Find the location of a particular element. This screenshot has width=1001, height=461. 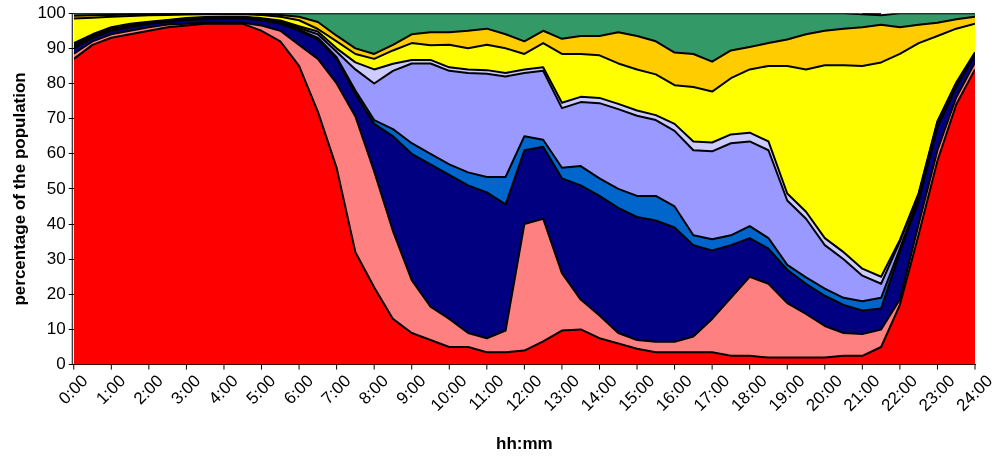

y-axis-title: percentage of the population is located at coordinates (19, 189).